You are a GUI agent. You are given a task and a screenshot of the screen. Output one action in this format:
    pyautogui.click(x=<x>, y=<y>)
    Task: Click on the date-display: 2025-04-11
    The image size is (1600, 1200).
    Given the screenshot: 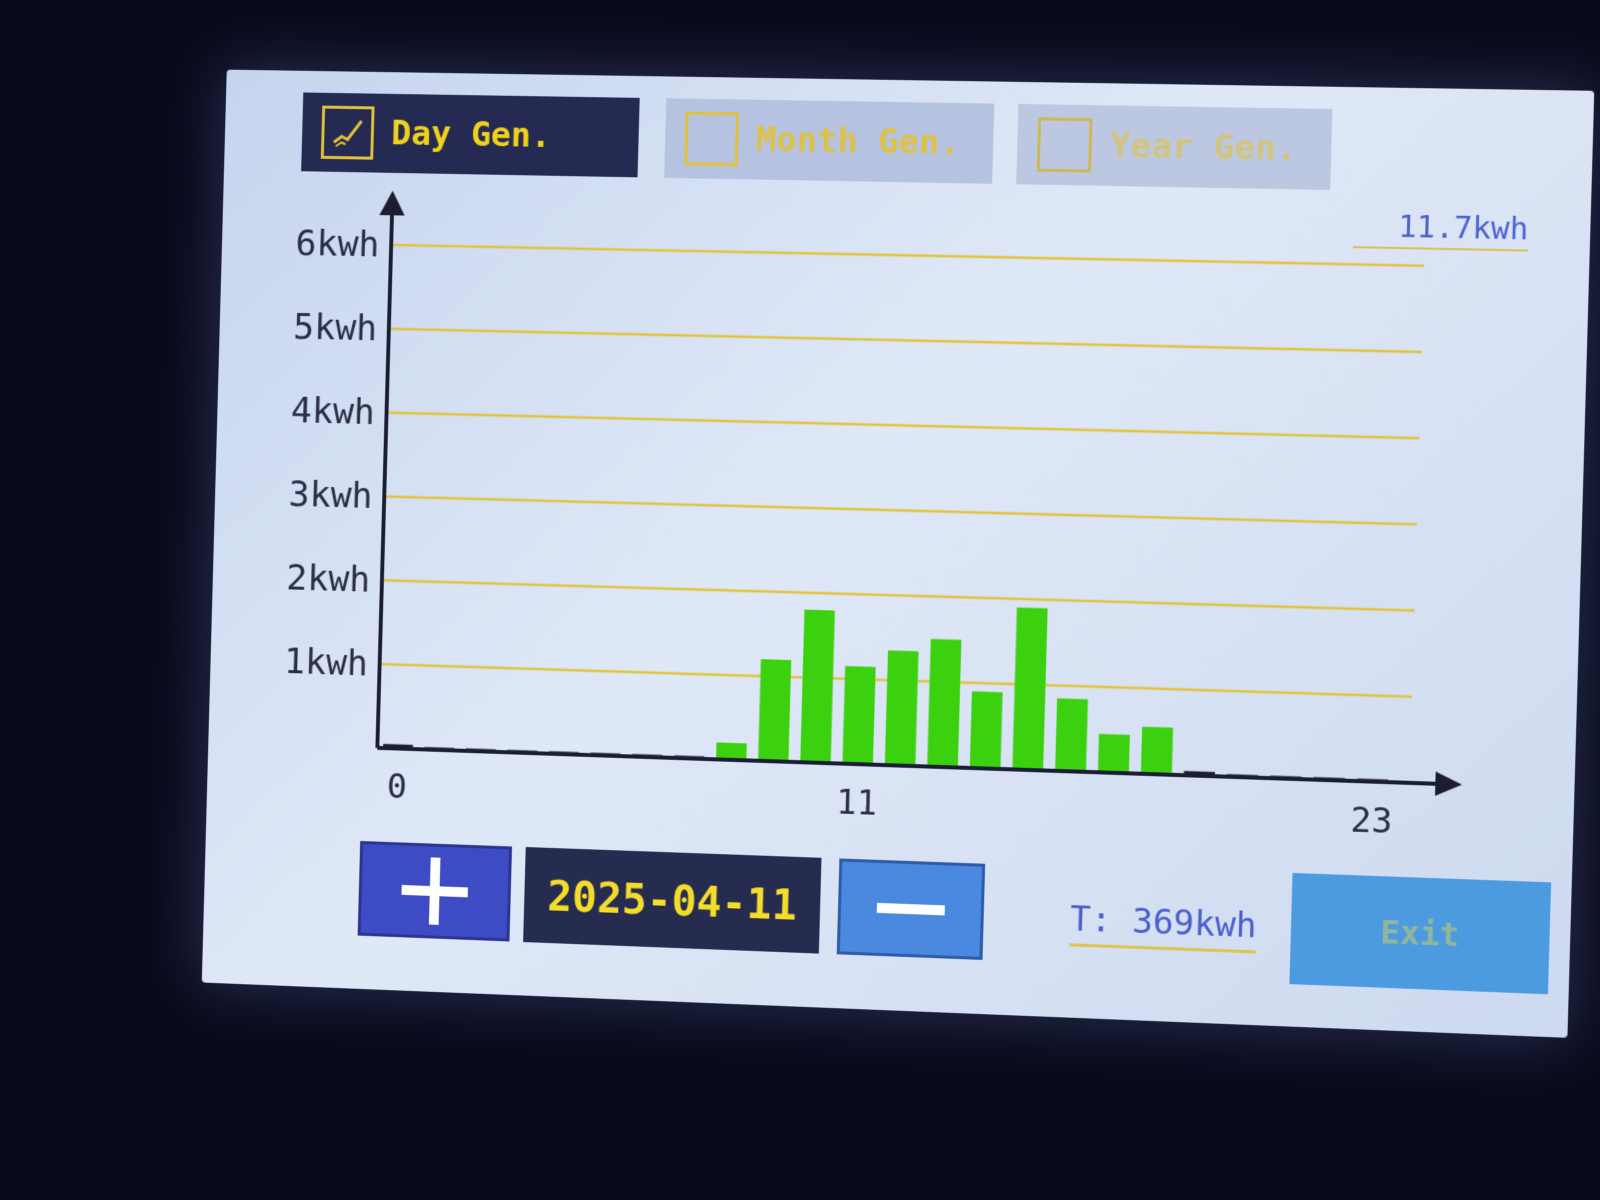 What is the action you would take?
    pyautogui.click(x=672, y=900)
    